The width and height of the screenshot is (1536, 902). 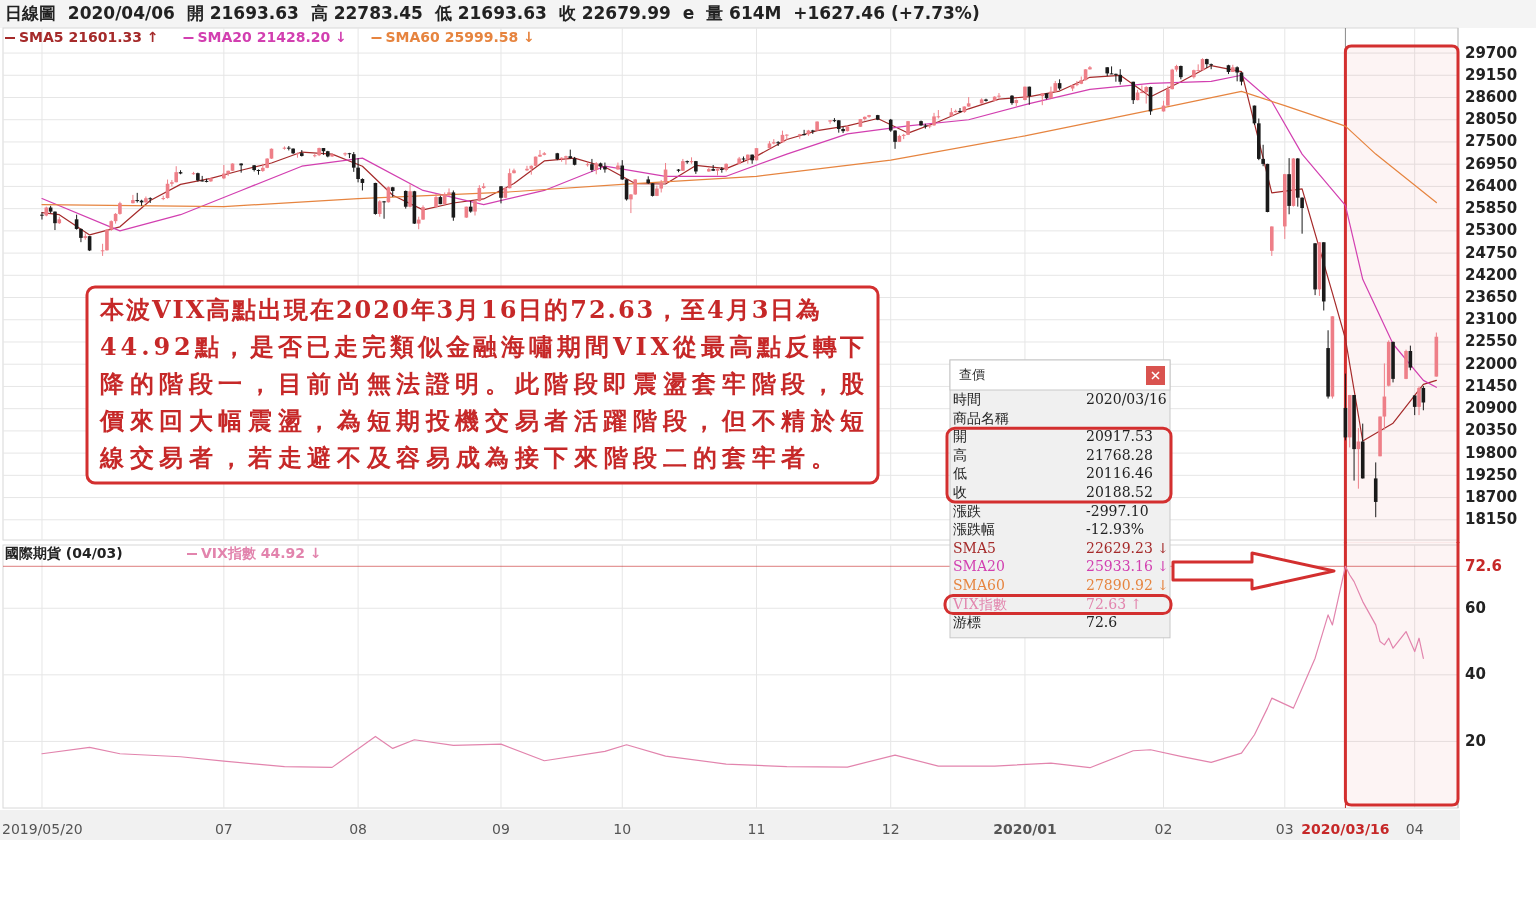 I want to click on legend-label: SMA5 21601.33 ↑, so click(x=89, y=37).